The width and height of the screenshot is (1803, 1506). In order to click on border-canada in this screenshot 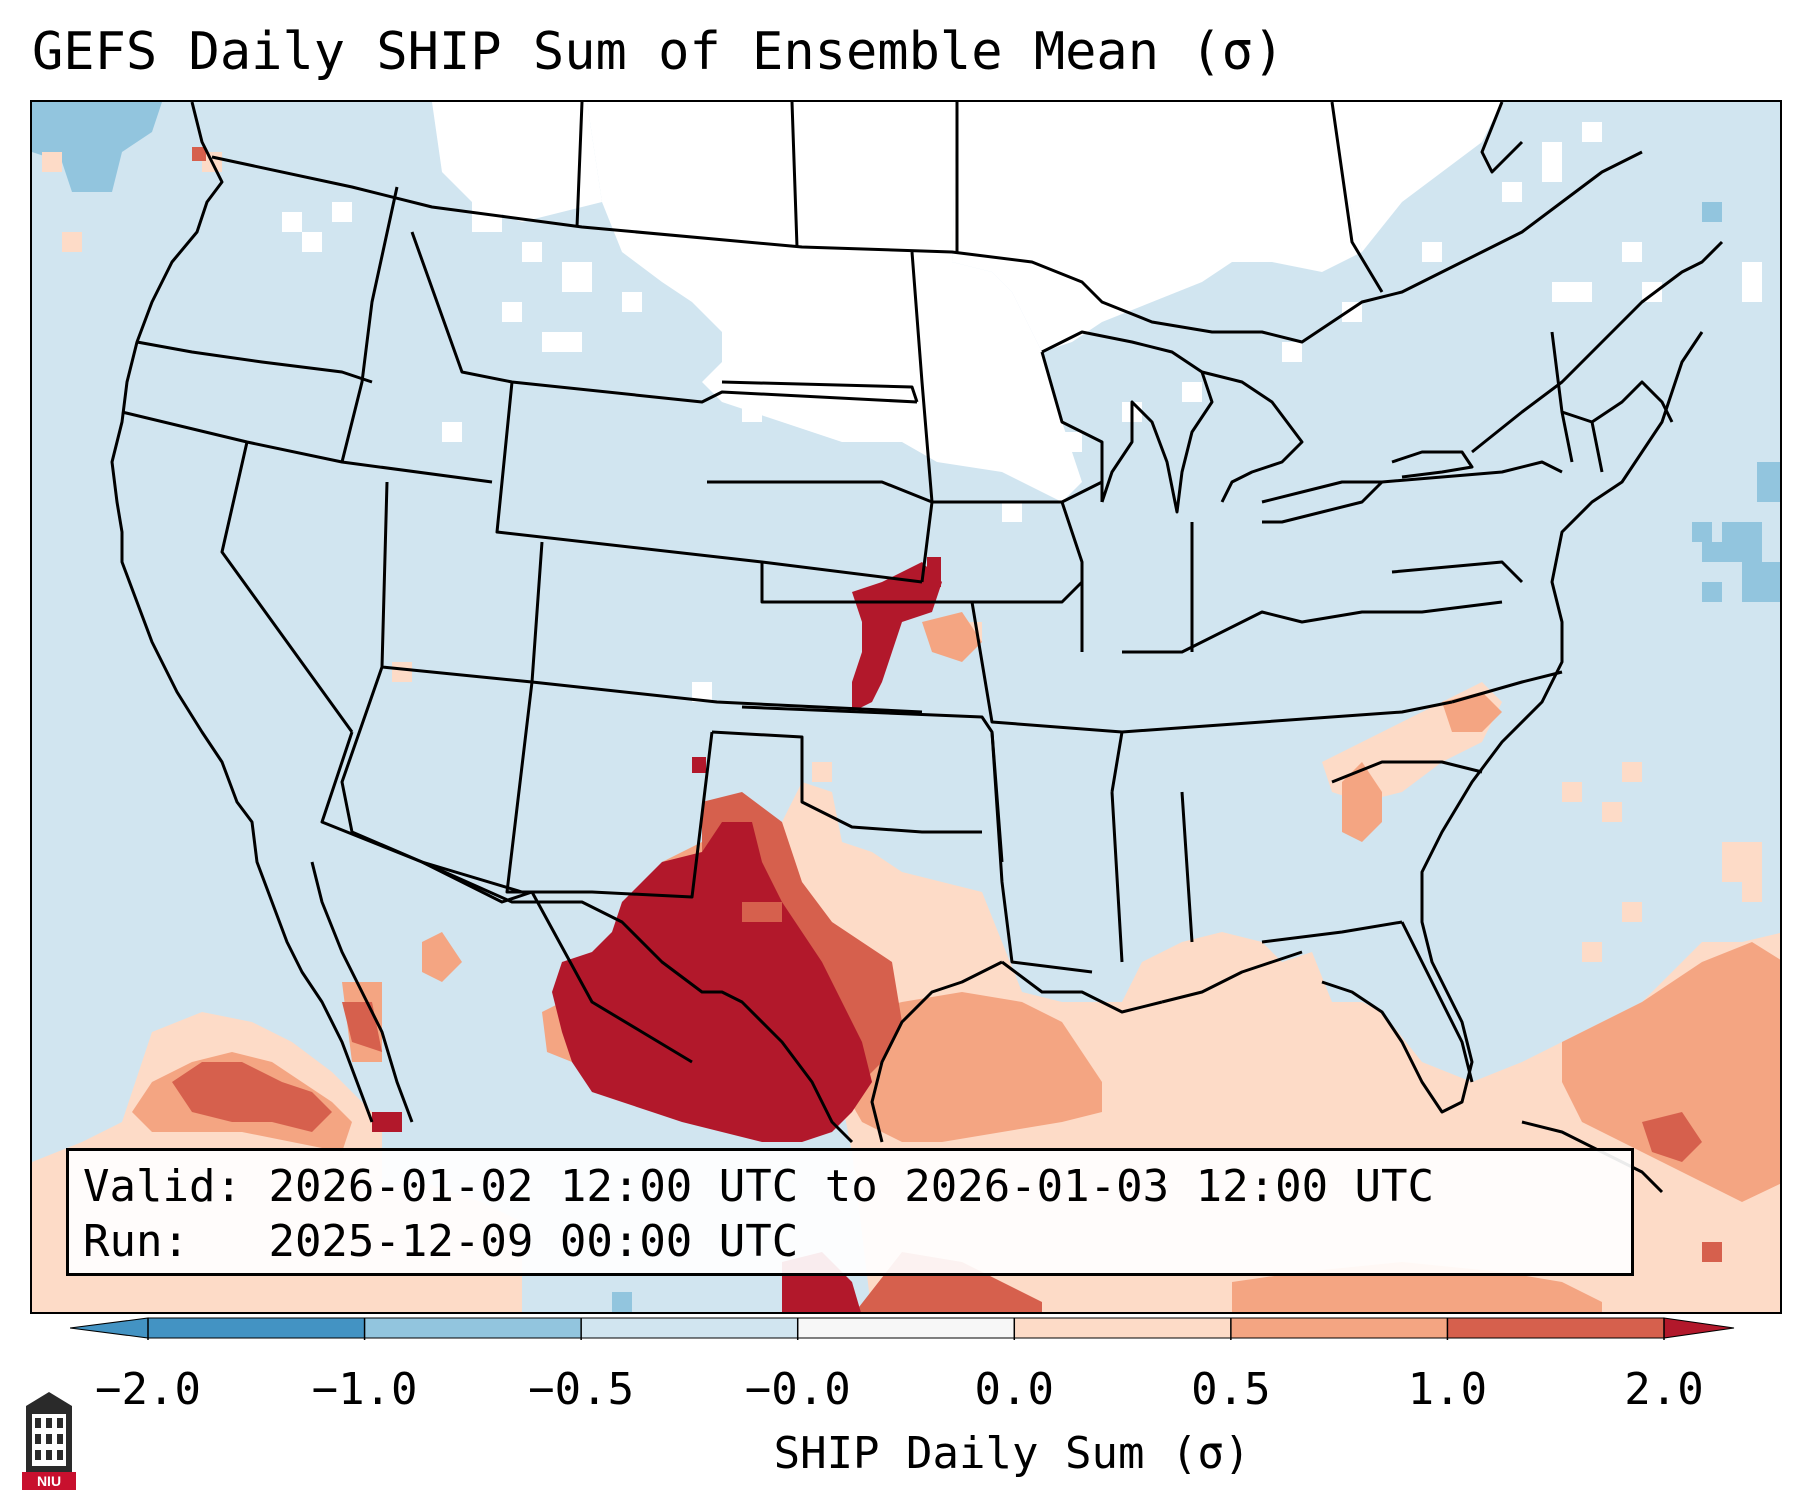, I will do `click(927, 247)`.